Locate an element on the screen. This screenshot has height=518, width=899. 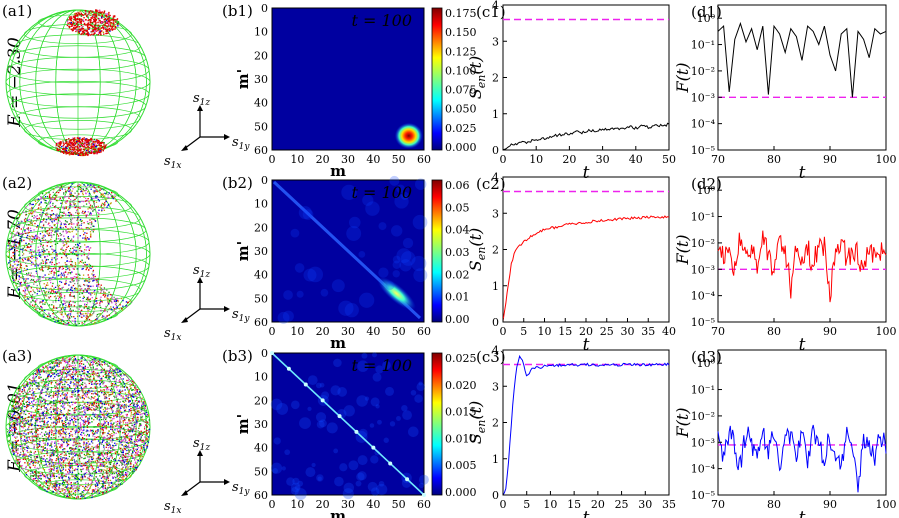
matrix-xlabel: m is located at coordinates (338, 171).